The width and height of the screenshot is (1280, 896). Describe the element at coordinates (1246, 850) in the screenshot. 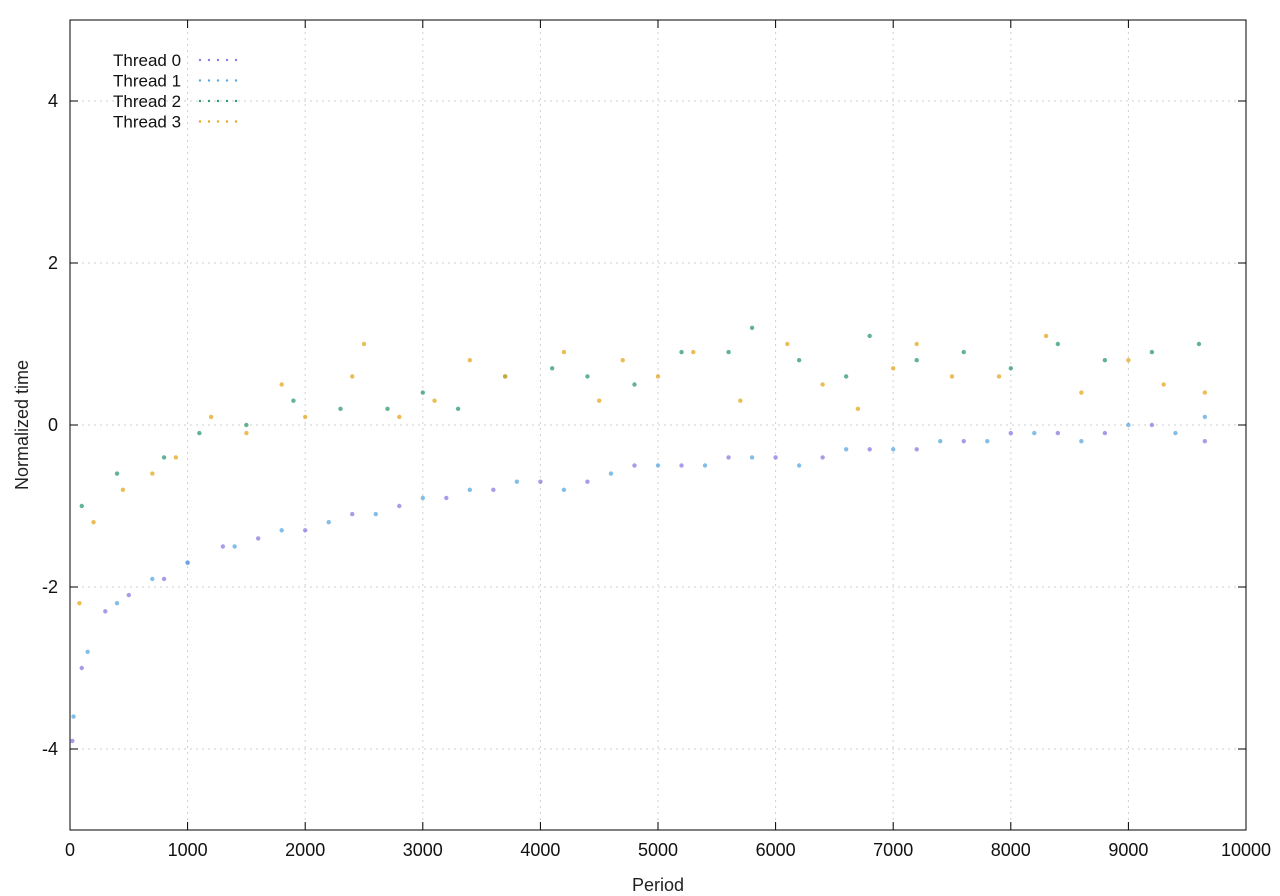

I see `x-tick-label: 10000` at that location.